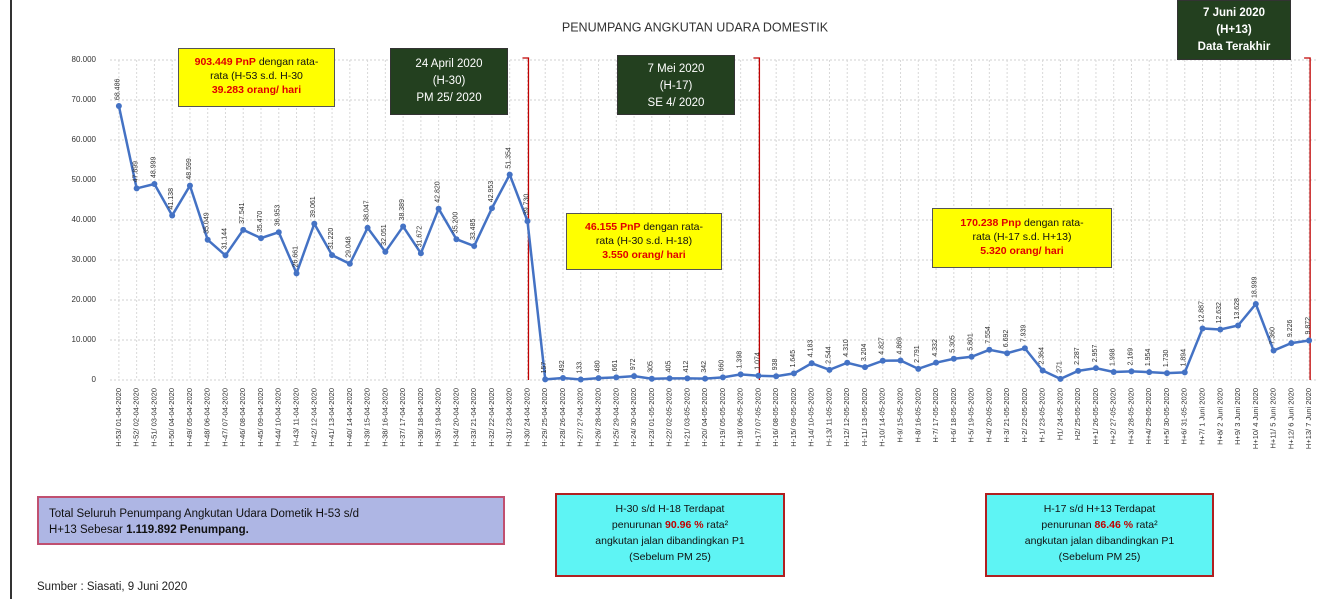  What do you see at coordinates (615, 366) in the screenshot?
I see `data-label: 661` at bounding box center [615, 366].